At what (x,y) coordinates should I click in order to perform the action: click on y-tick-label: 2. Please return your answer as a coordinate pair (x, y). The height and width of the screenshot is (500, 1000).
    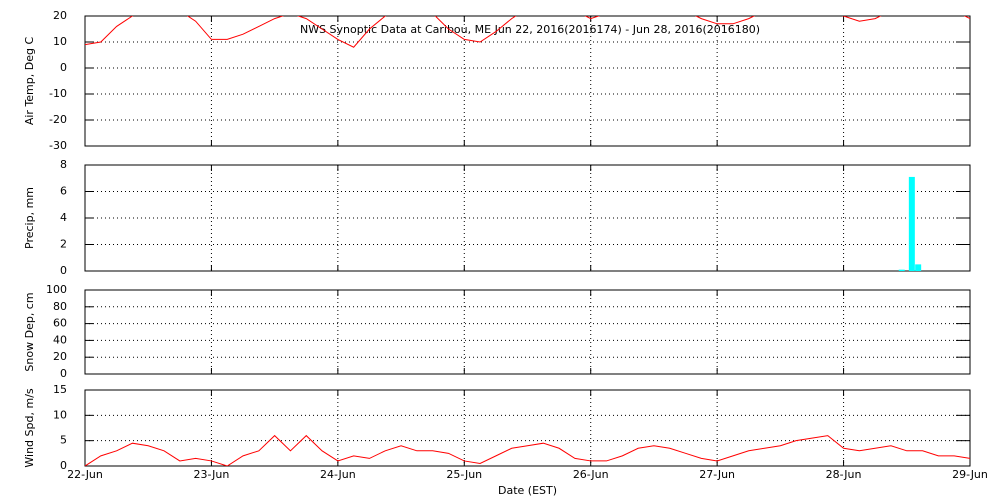
    Looking at the image, I should click on (63, 244).